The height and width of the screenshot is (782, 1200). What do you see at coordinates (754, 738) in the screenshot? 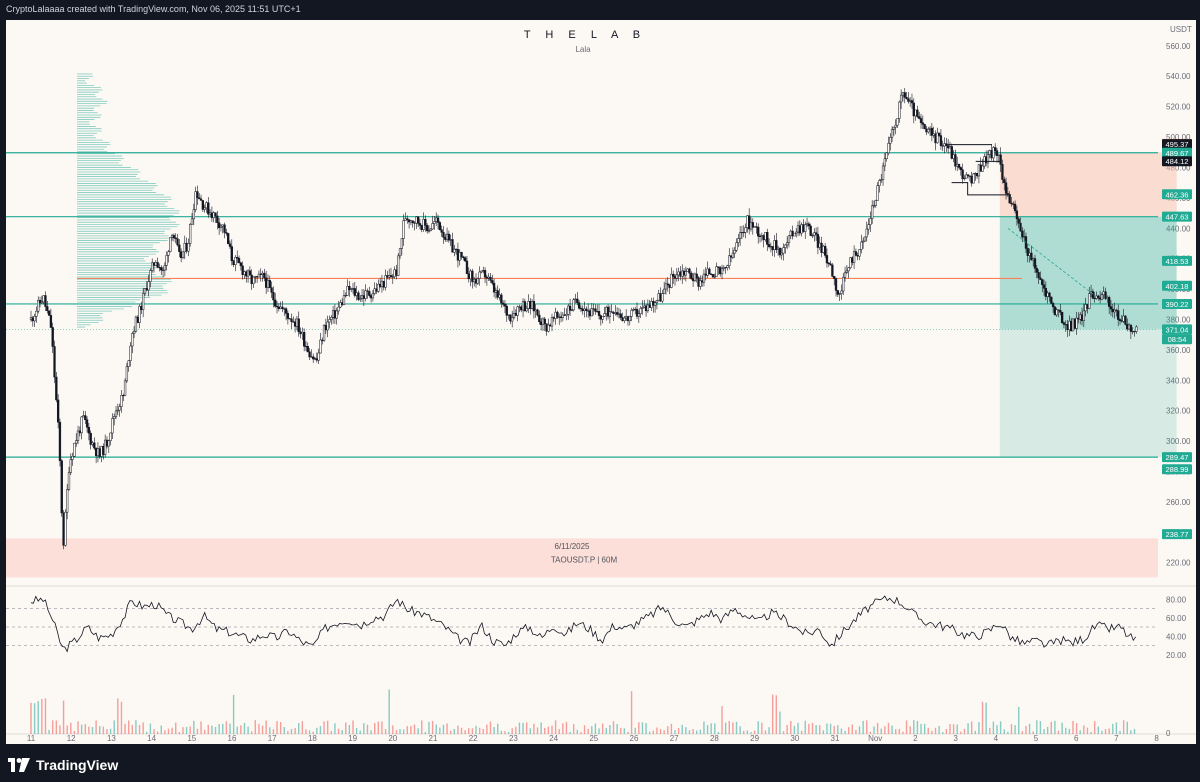
I see `time-tick-label: 29` at bounding box center [754, 738].